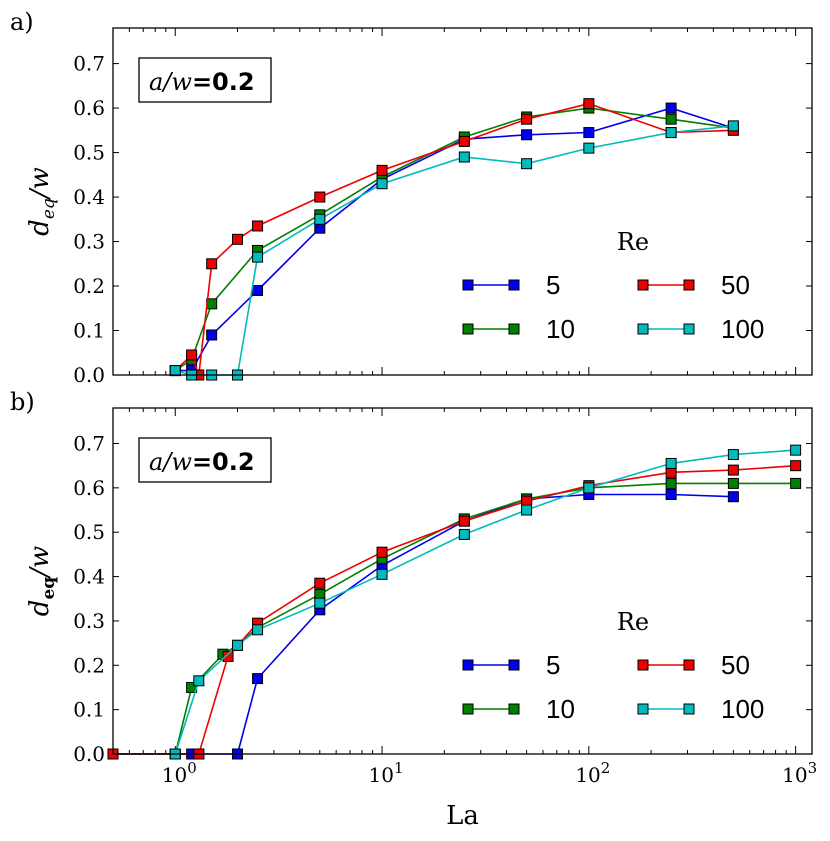  Describe the element at coordinates (89, 577) in the screenshot. I see `y-tick-label: 0.4` at that location.